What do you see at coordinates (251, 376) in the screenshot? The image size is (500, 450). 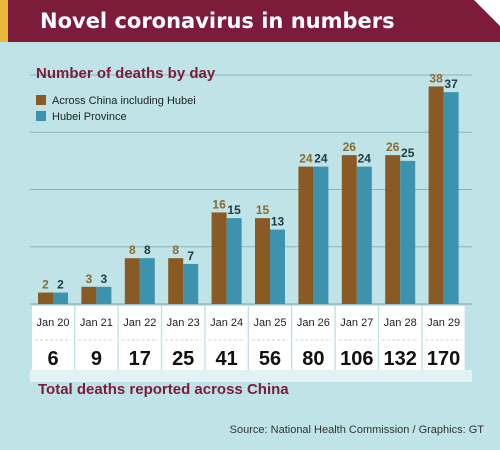 I see `card-fade` at bounding box center [251, 376].